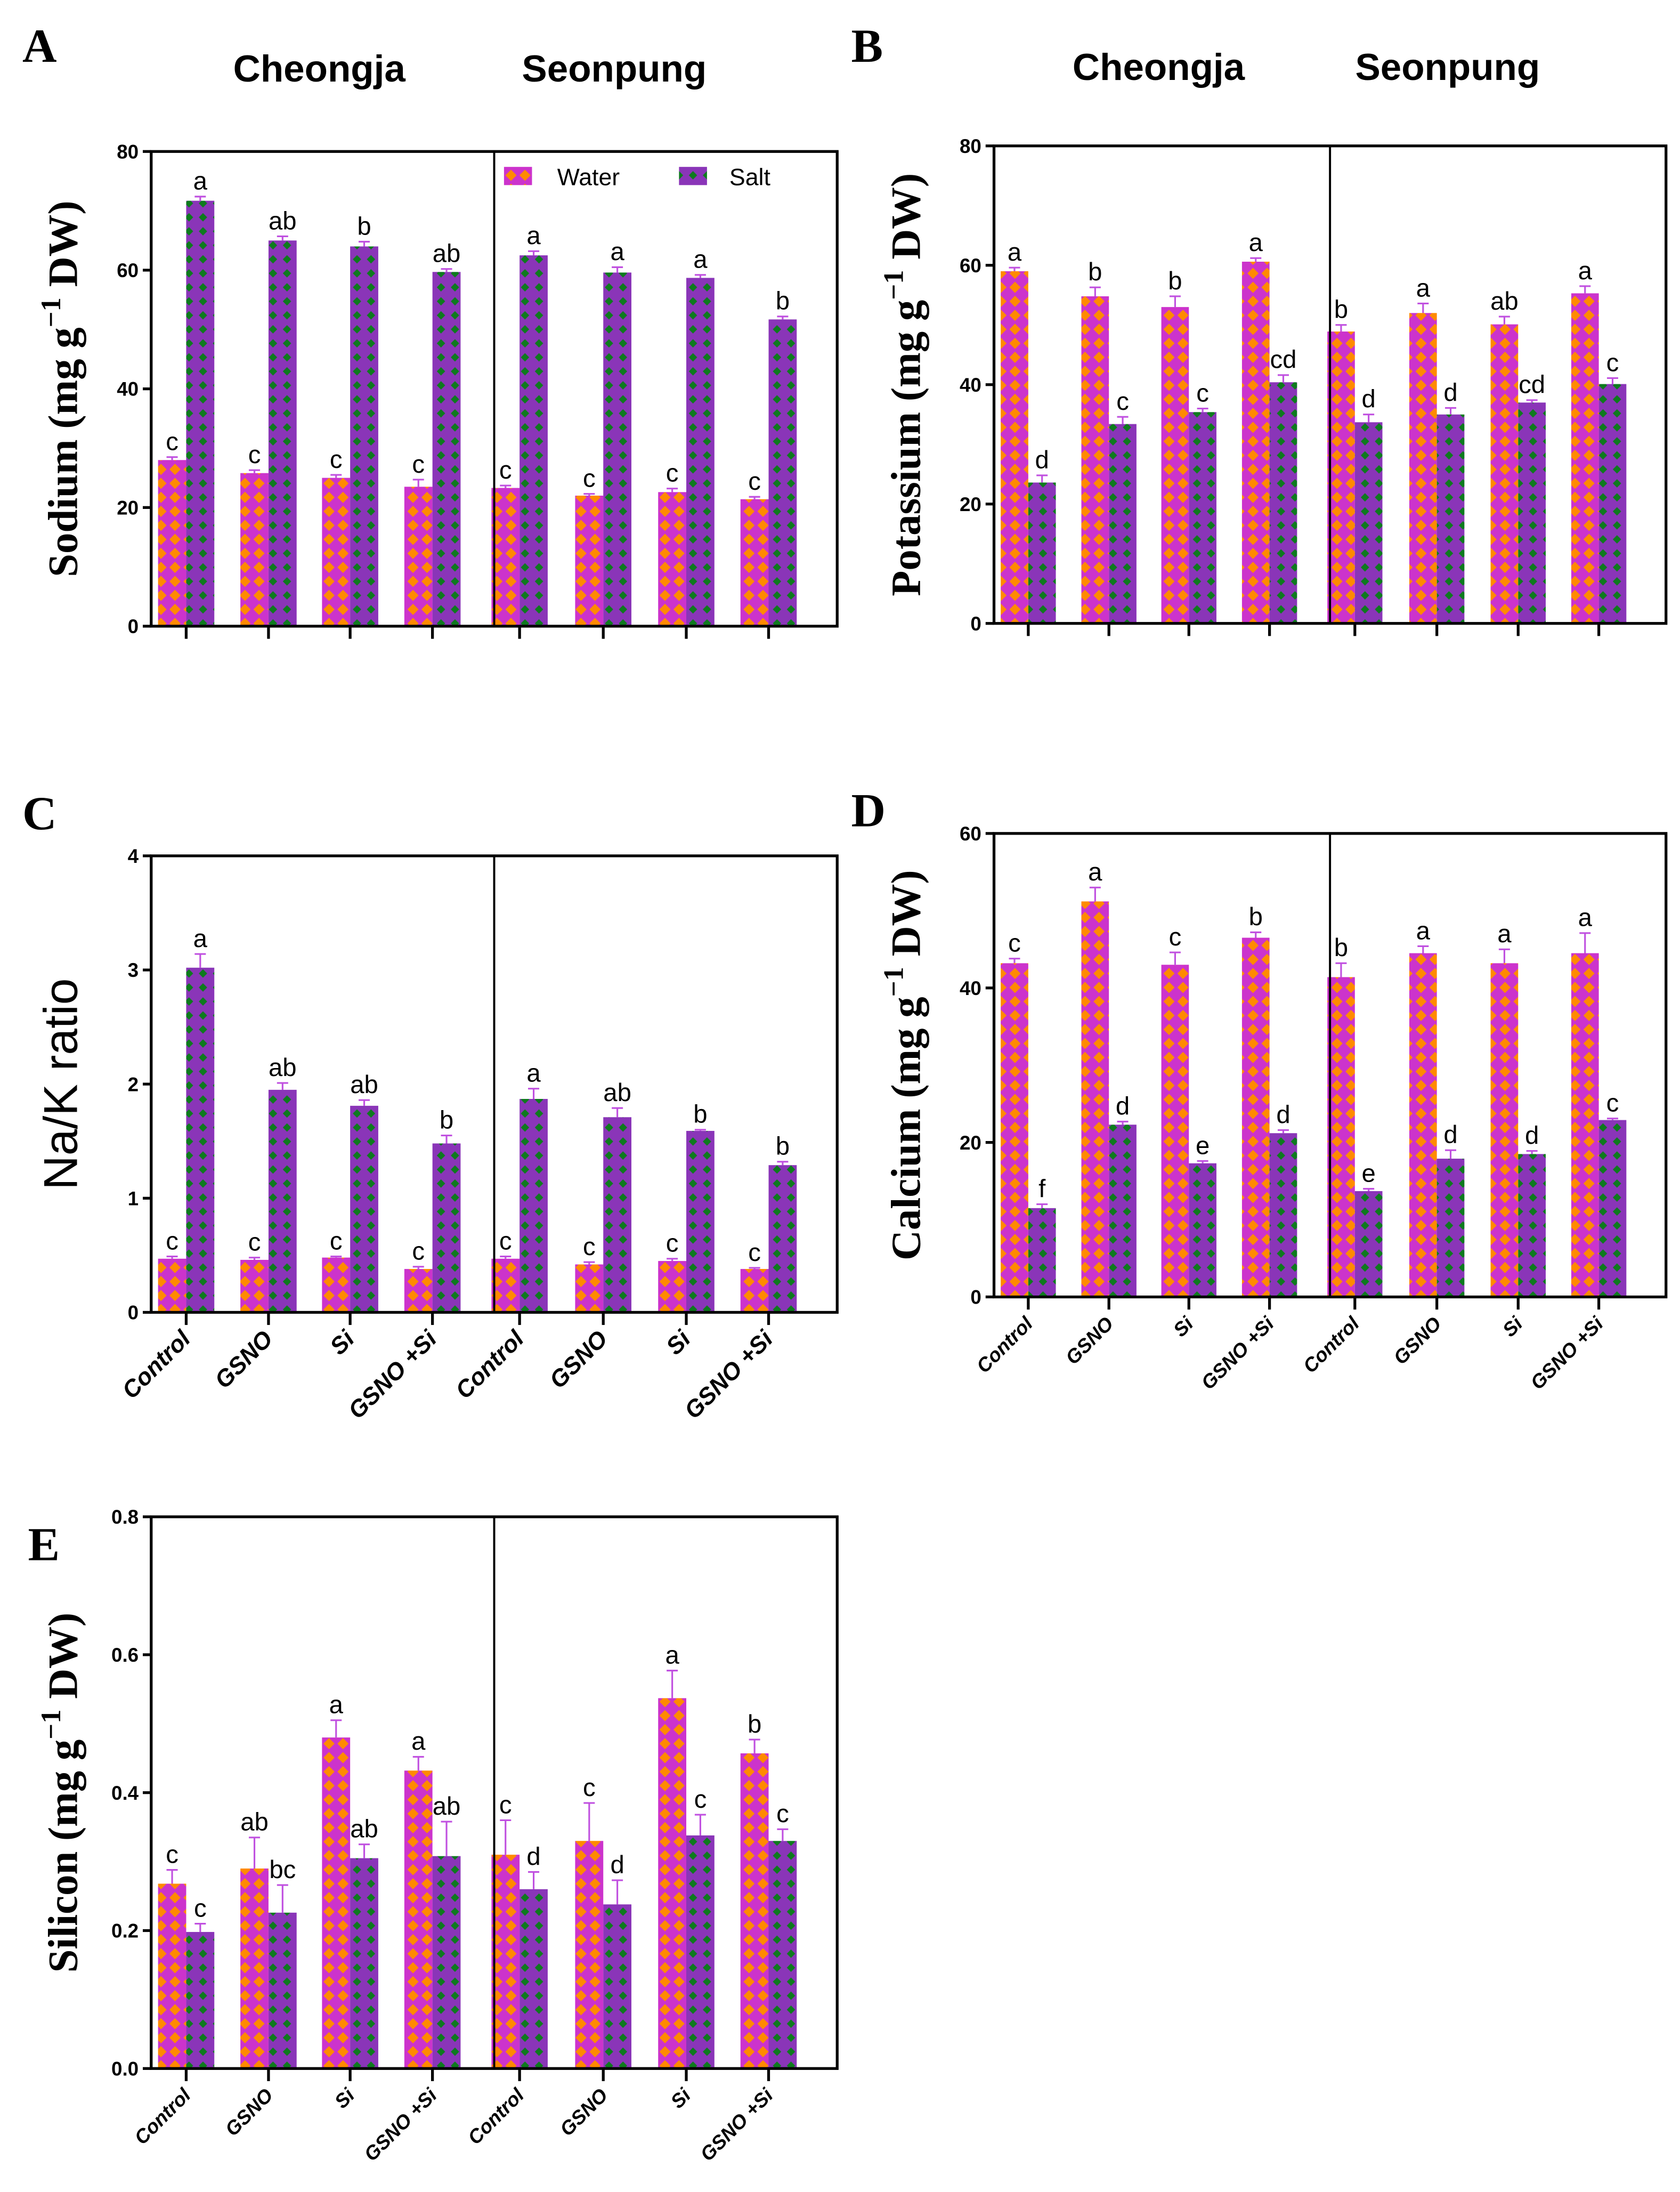 The image size is (1680, 2192). I want to click on x-category-label: Control, so click(1004, 1344).